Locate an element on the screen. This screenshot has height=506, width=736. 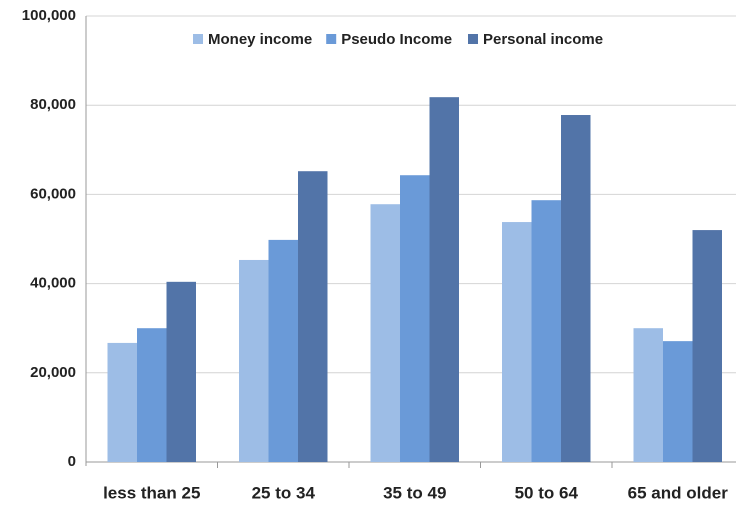
y-tick-label: 40,000 is located at coordinates (53, 283).